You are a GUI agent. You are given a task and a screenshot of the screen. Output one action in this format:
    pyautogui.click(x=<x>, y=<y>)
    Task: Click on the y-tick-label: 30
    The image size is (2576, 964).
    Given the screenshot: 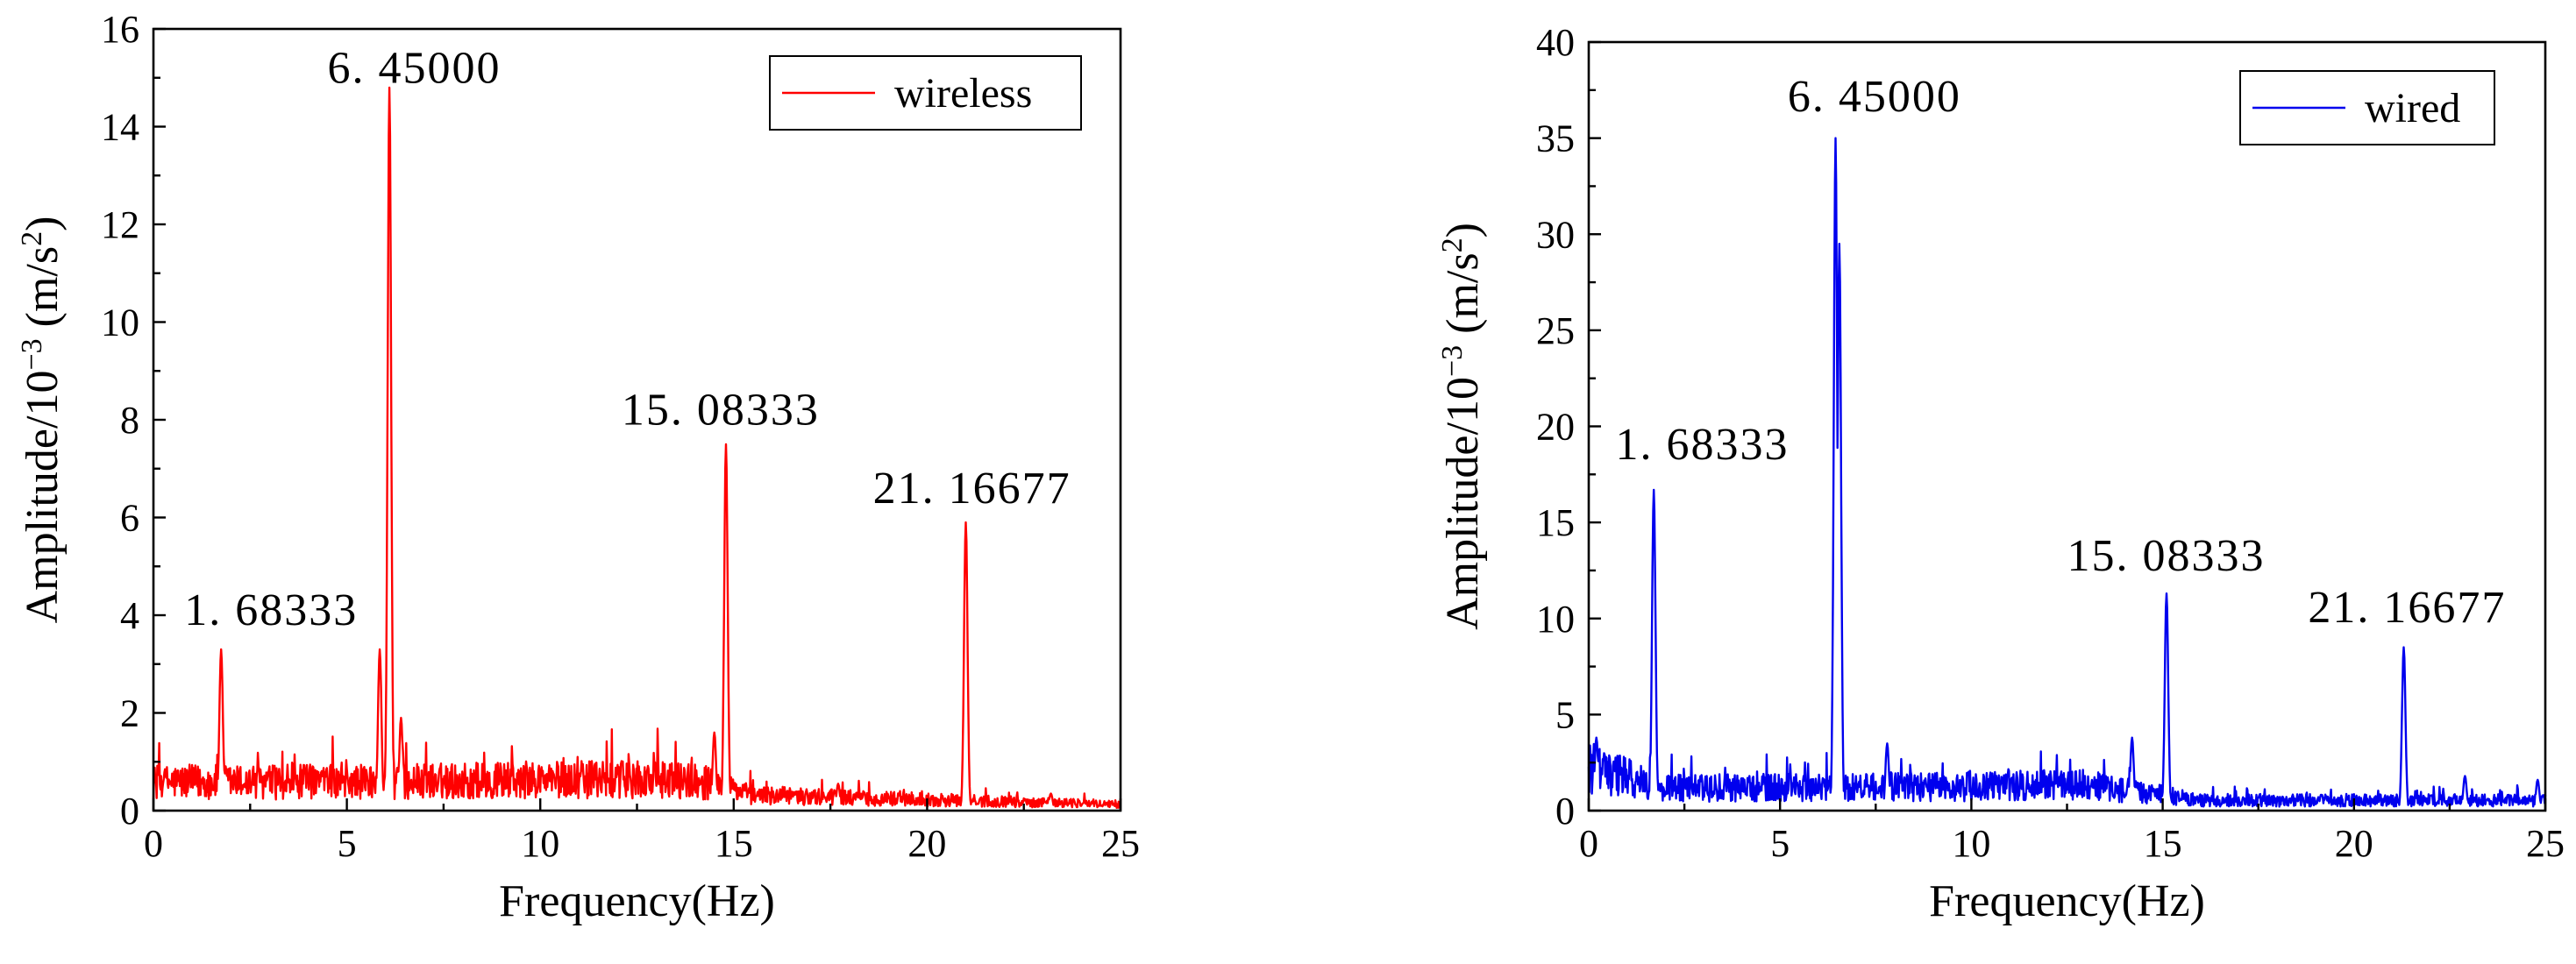 What is the action you would take?
    pyautogui.click(x=1555, y=234)
    